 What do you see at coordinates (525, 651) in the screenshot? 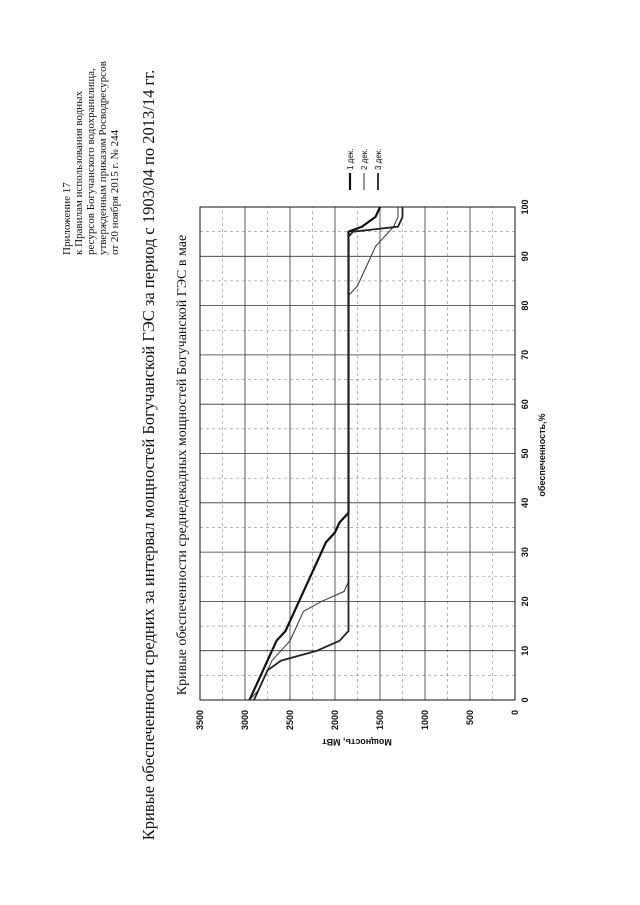
I see `x-tick-label: 10` at bounding box center [525, 651].